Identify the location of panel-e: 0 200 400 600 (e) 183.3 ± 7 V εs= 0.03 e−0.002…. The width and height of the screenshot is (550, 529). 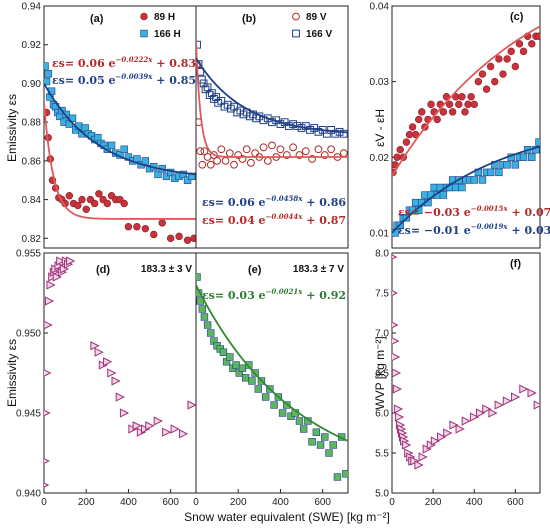
(271, 380).